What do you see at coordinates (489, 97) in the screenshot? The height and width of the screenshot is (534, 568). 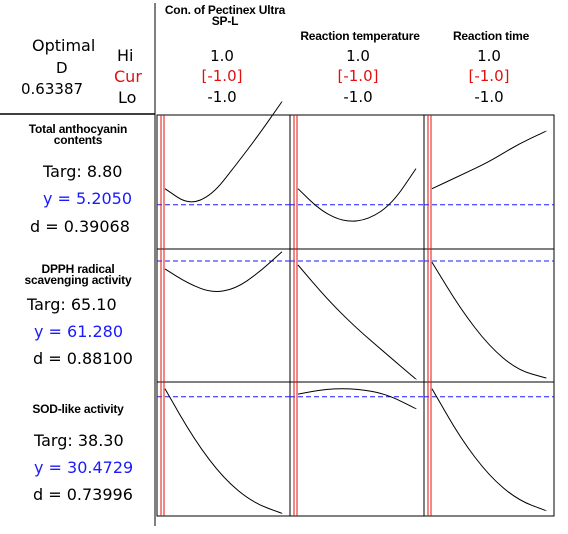 I see `factor-3-lo: -1.0` at bounding box center [489, 97].